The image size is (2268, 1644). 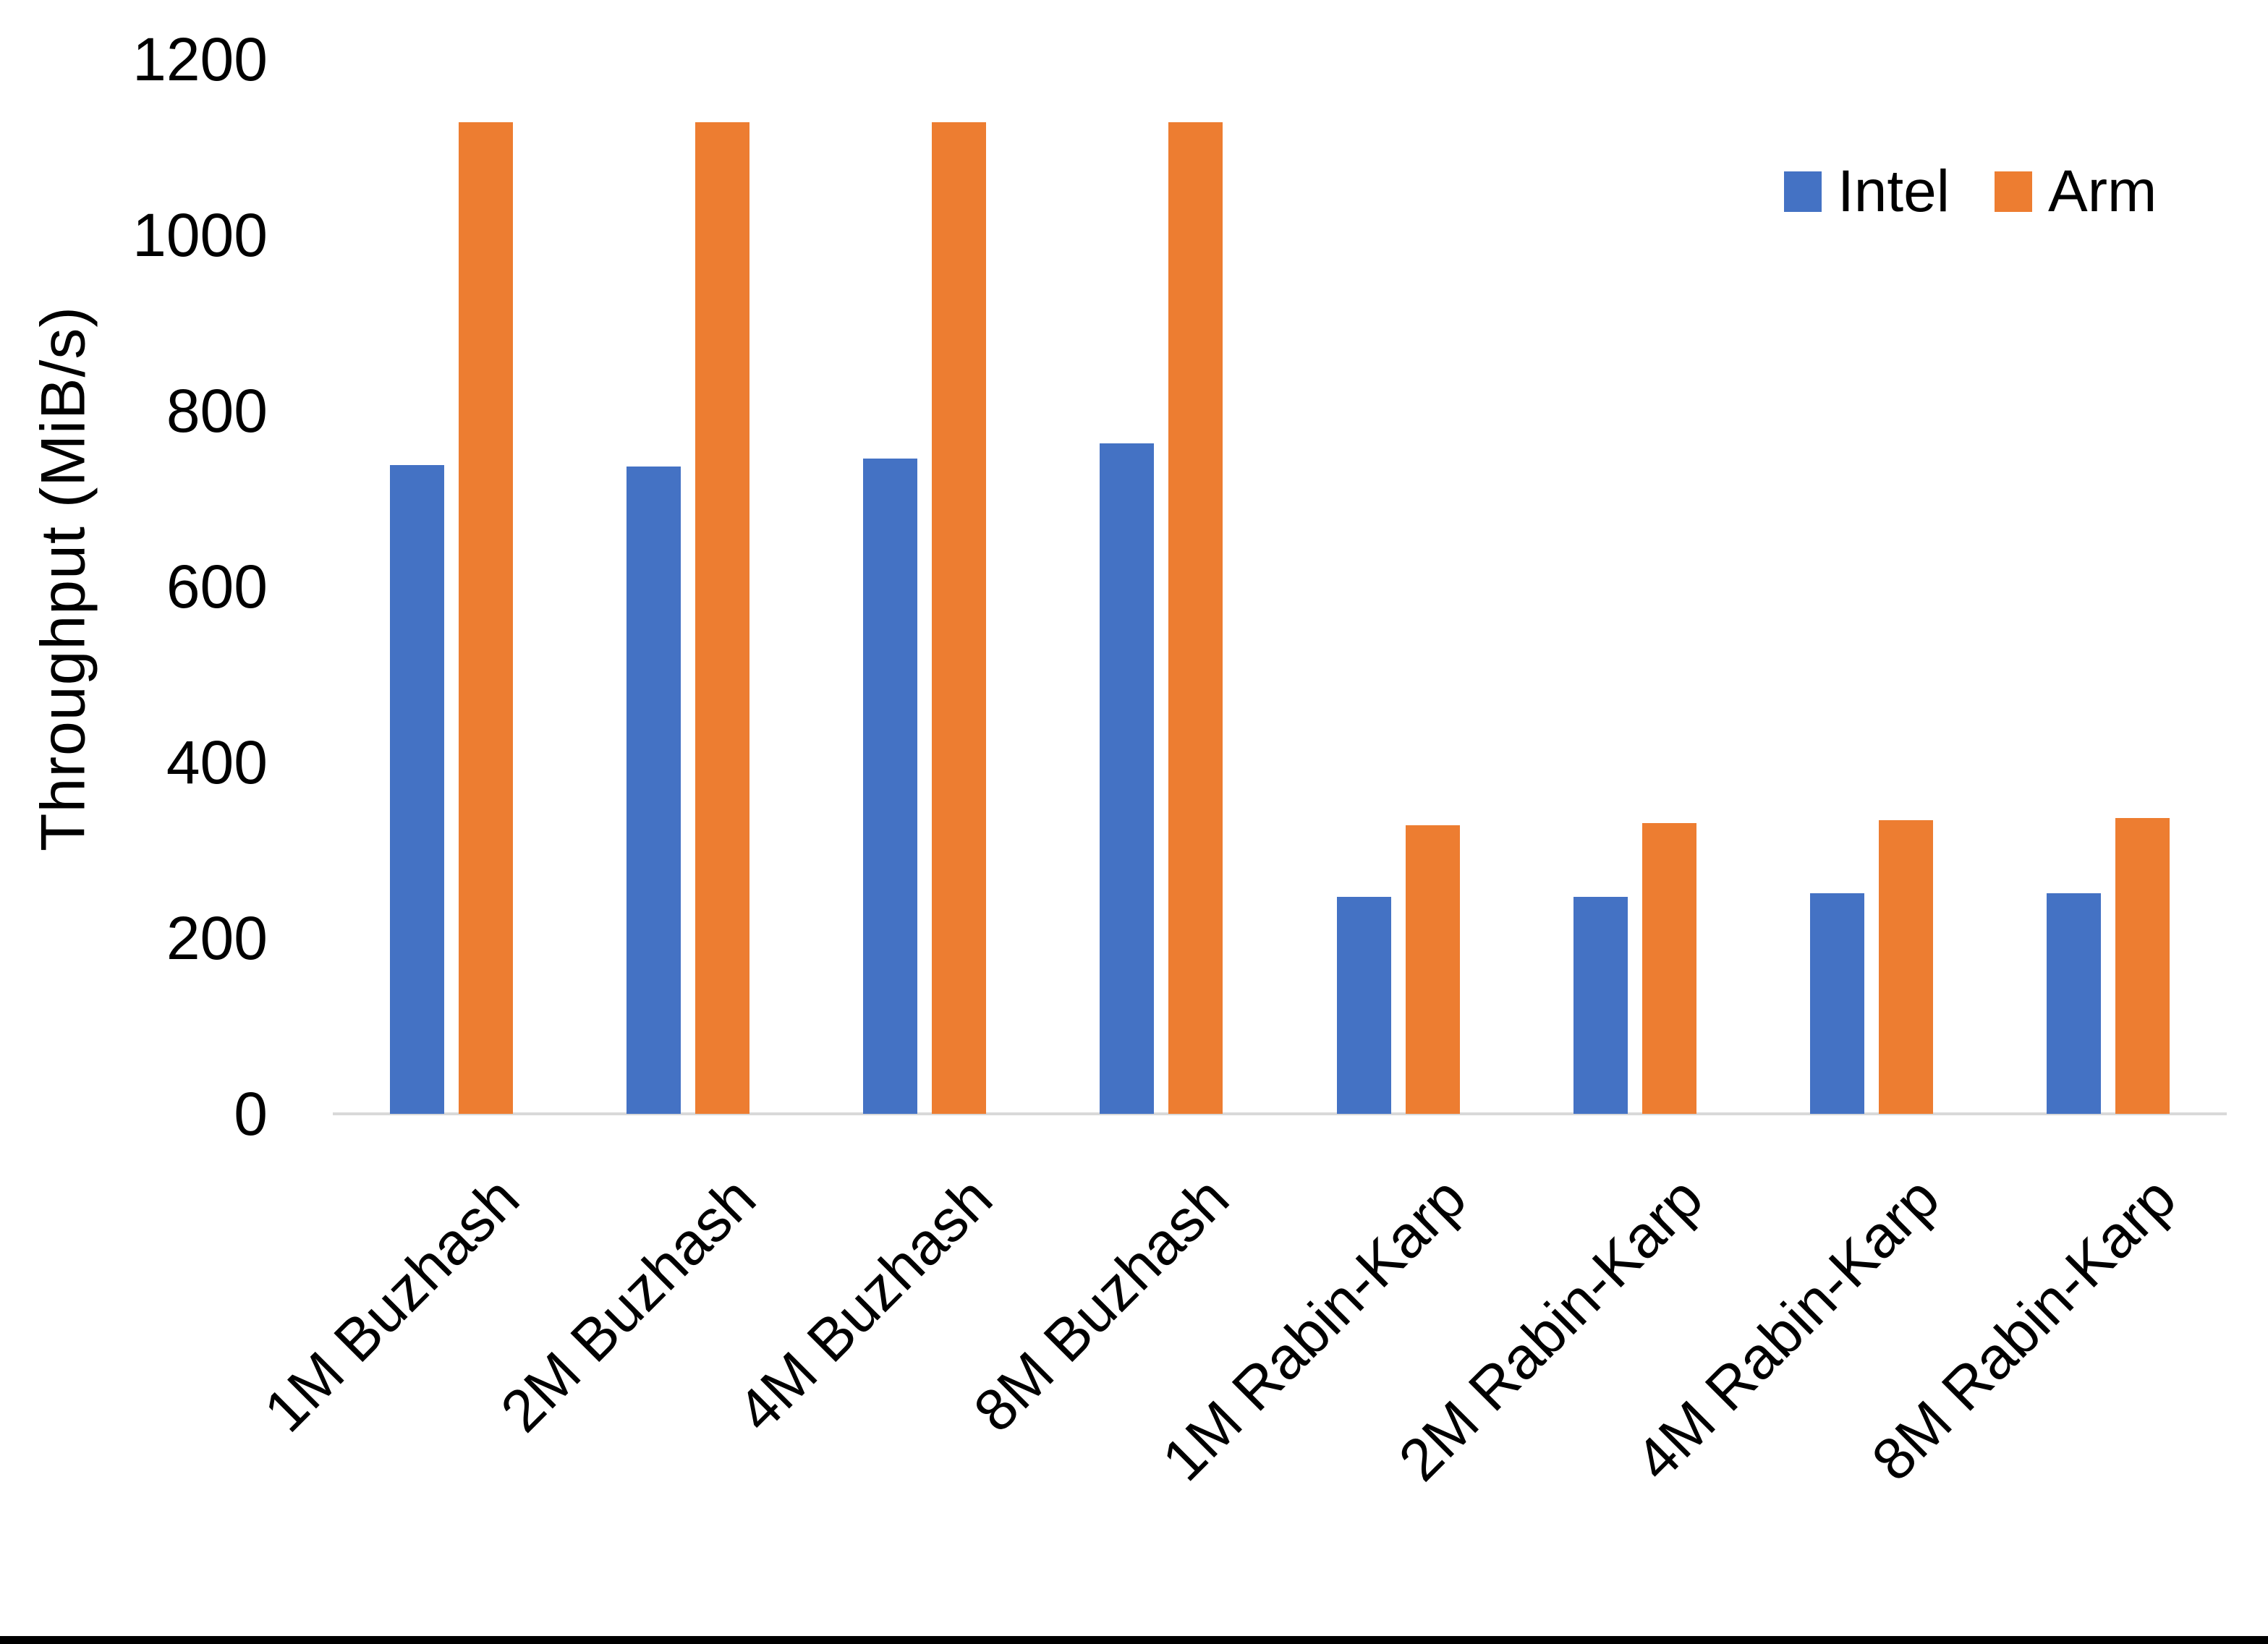 I want to click on legend-swatch-arm, so click(x=2013, y=191).